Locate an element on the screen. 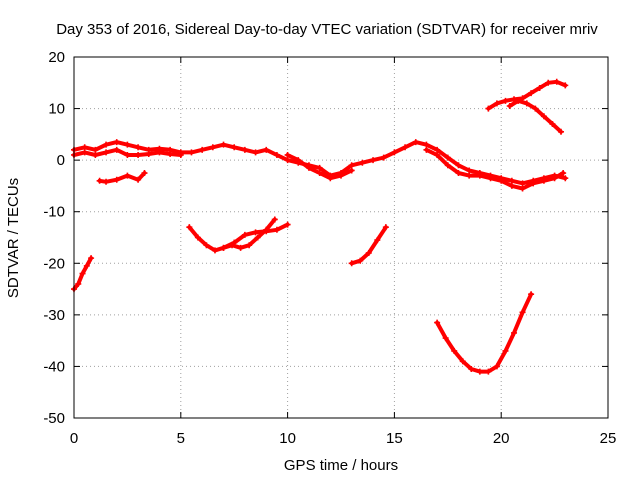 This screenshot has width=640, height=480. y-tick-label: 0 is located at coordinates (61, 160).